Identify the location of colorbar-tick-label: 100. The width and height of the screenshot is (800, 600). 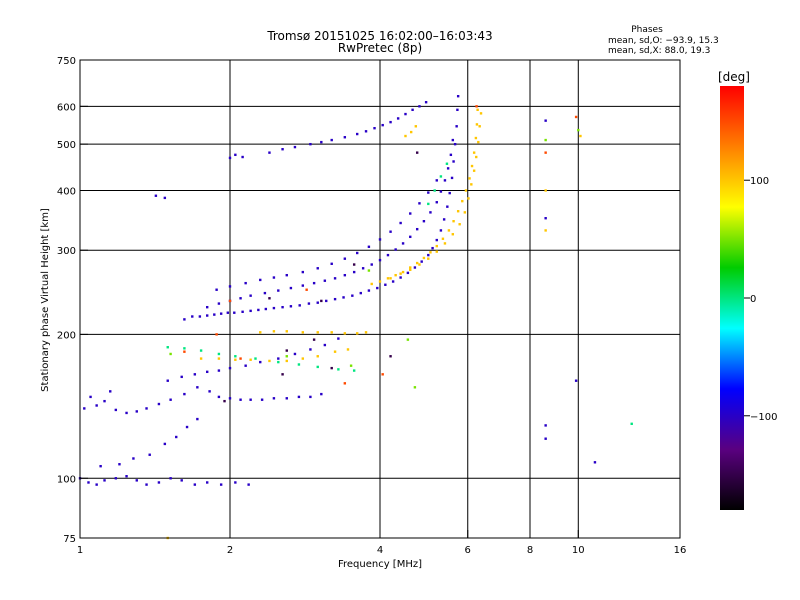
(759, 181).